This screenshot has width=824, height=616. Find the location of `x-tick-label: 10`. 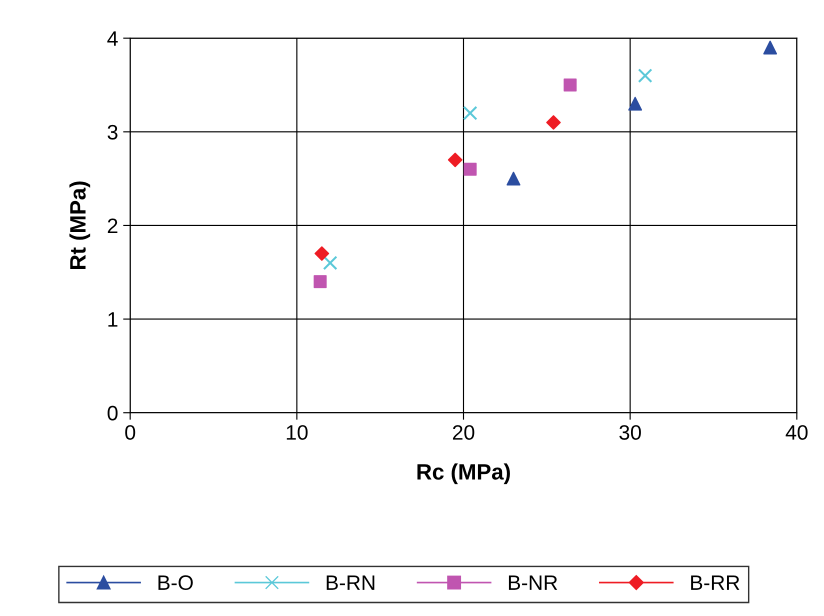

x-tick-label: 10 is located at coordinates (297, 432).